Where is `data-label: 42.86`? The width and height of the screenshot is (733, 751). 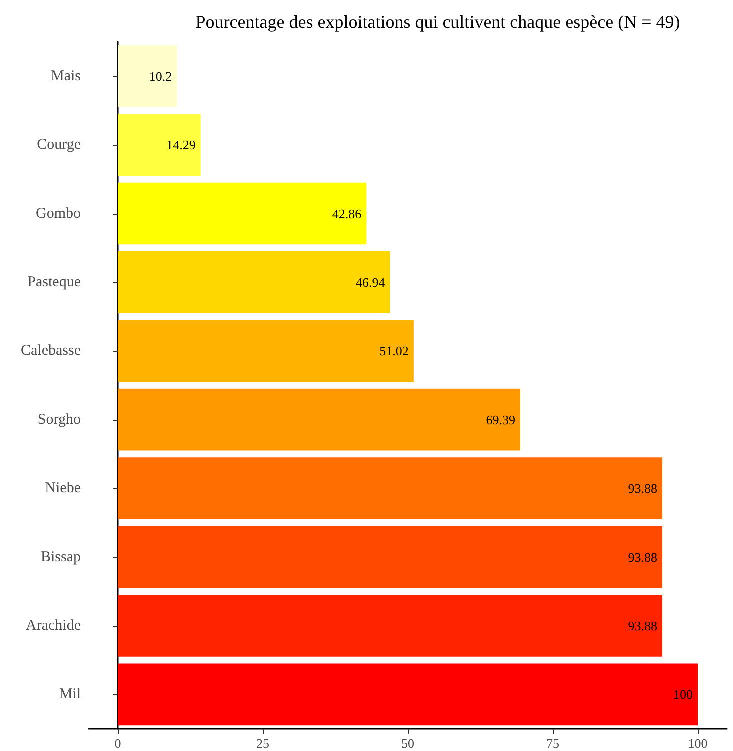 data-label: 42.86 is located at coordinates (347, 214).